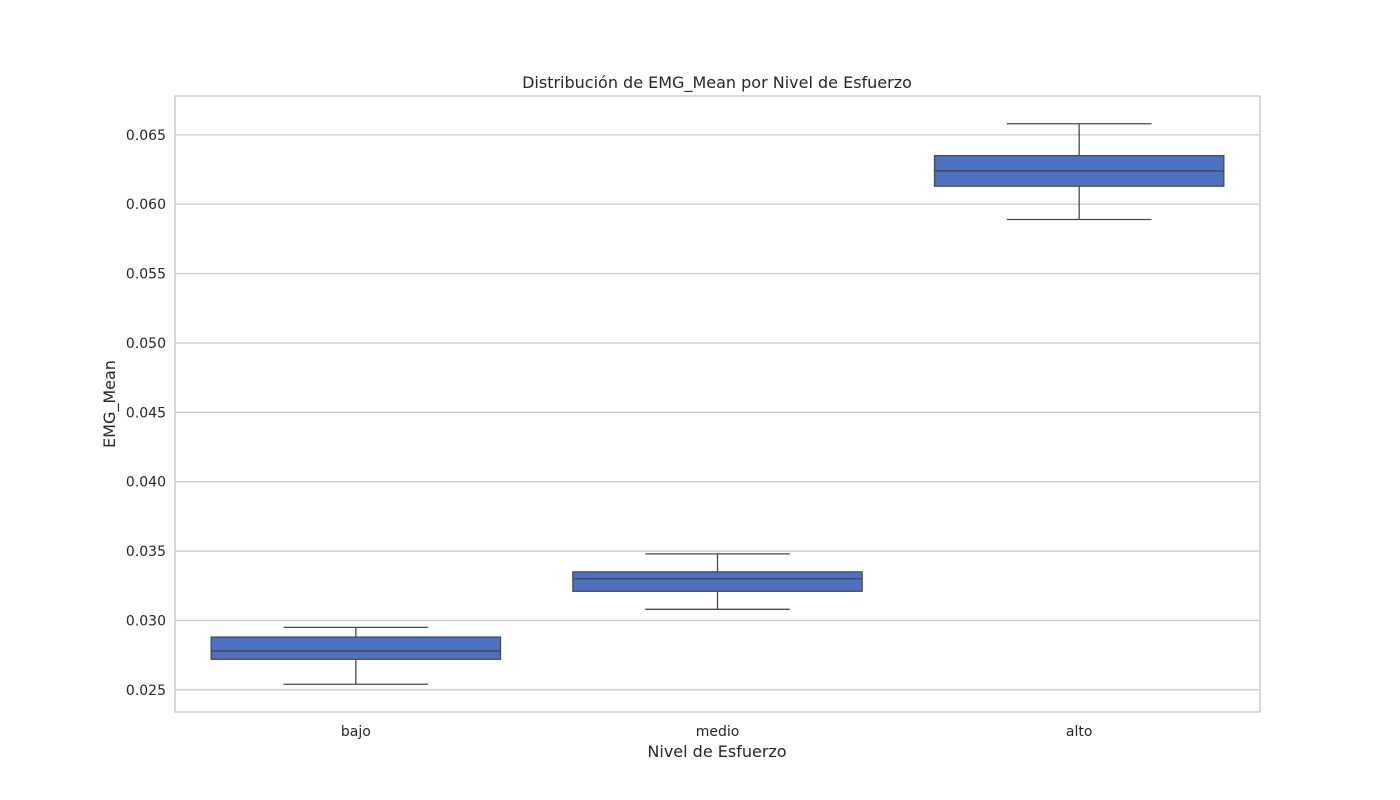 The height and width of the screenshot is (800, 1400). I want to click on box-bajo, so click(356, 655).